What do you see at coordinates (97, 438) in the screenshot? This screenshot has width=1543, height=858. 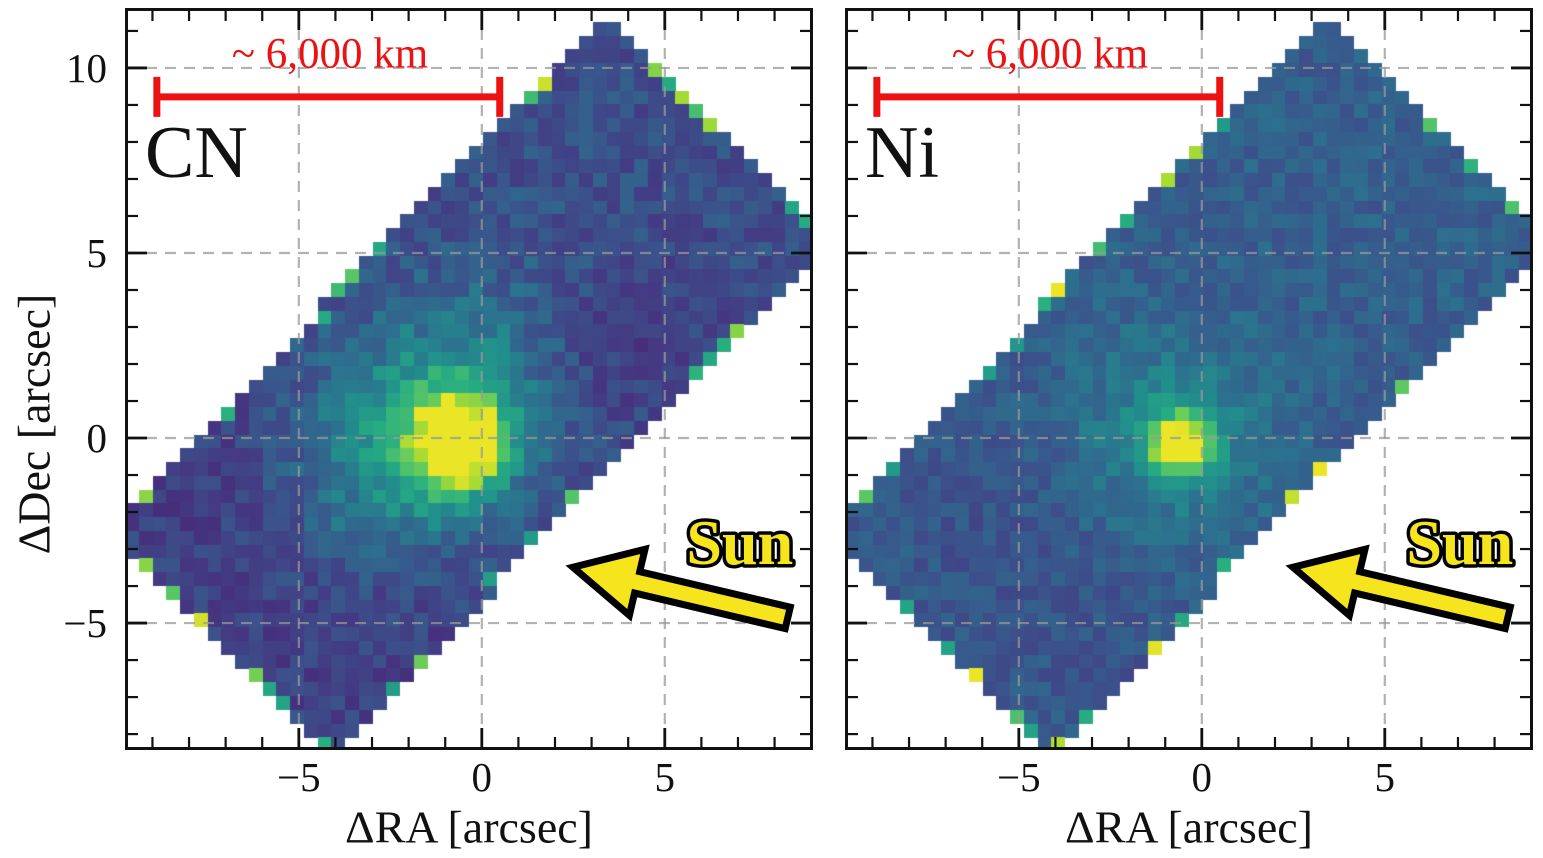 I see `y-tick-label: 0` at bounding box center [97, 438].